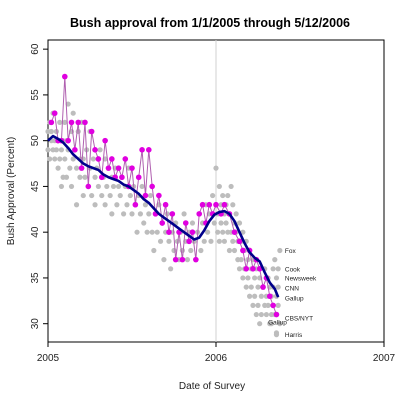 This screenshot has height=400, width=400. Describe the element at coordinates (212, 386) in the screenshot. I see `x-axis-label: Date of Survey` at that location.